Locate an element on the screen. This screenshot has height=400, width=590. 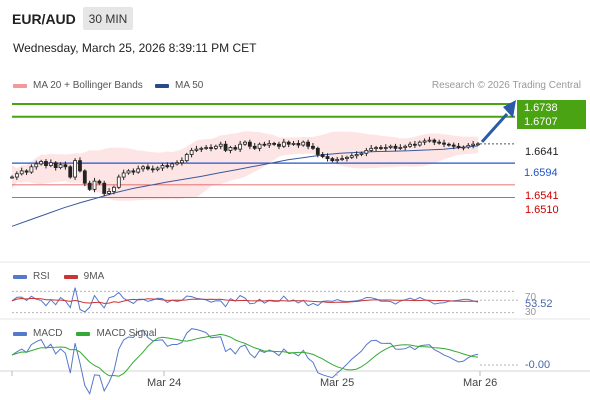
level-resistance-2: 1.6738 is located at coordinates (551, 107).